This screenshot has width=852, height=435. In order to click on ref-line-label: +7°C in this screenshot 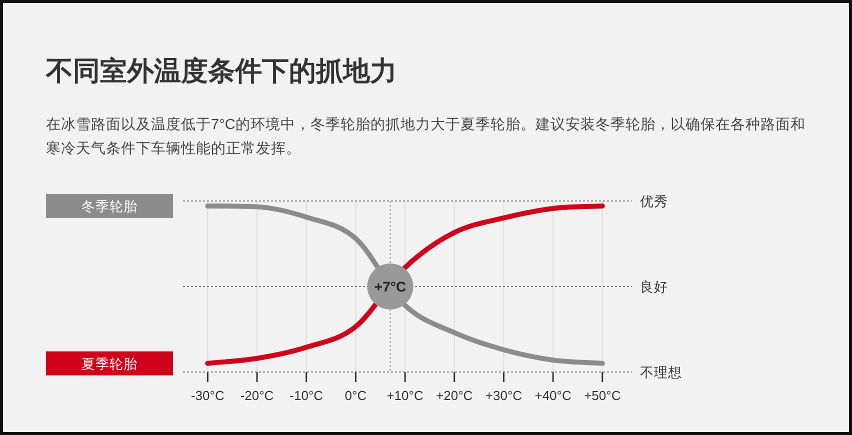, I will do `click(390, 286)`.